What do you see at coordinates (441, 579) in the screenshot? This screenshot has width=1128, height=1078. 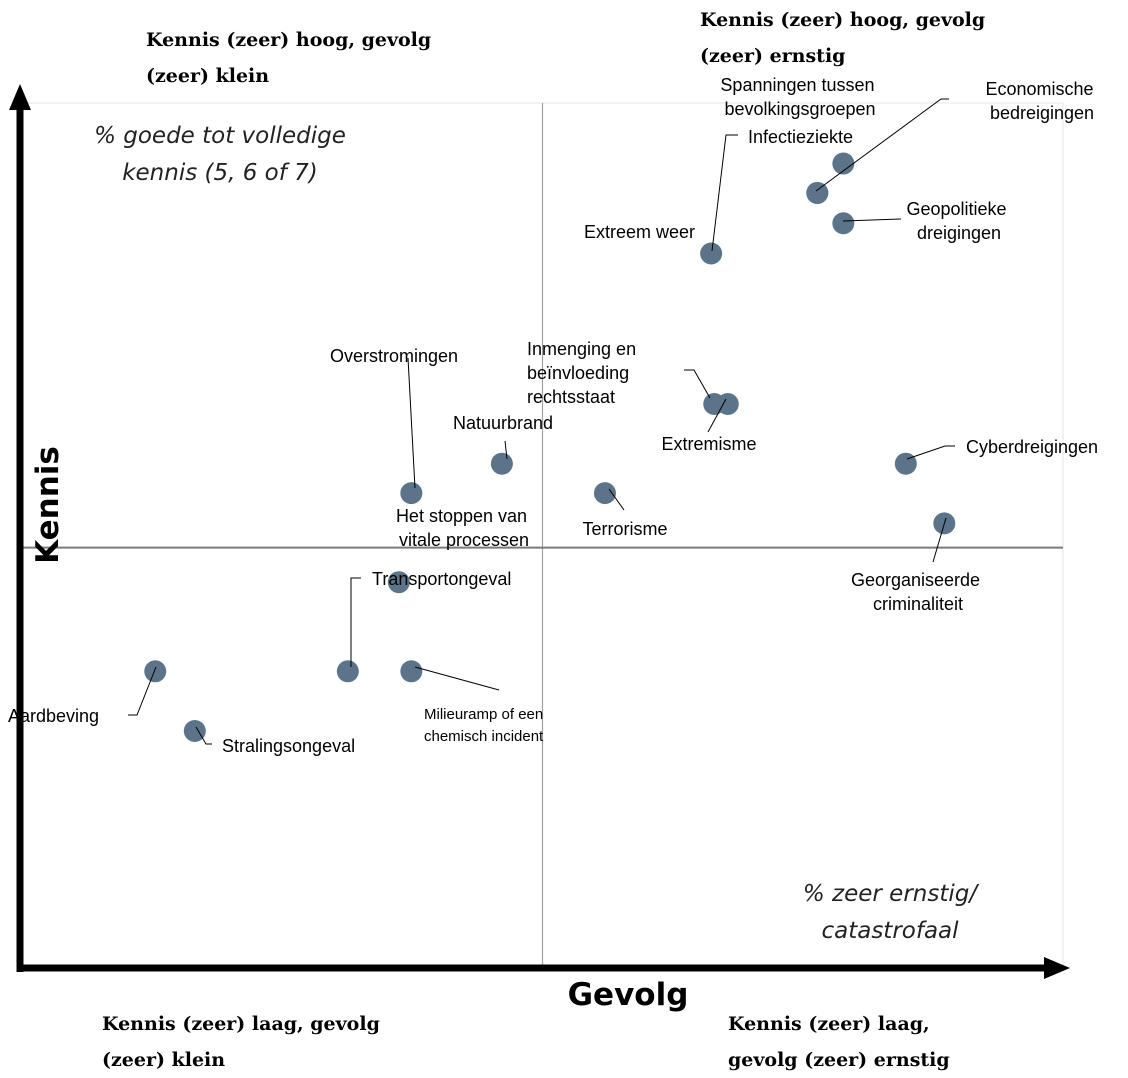 I see `point-label-transportongeval: Transportongeval` at bounding box center [441, 579].